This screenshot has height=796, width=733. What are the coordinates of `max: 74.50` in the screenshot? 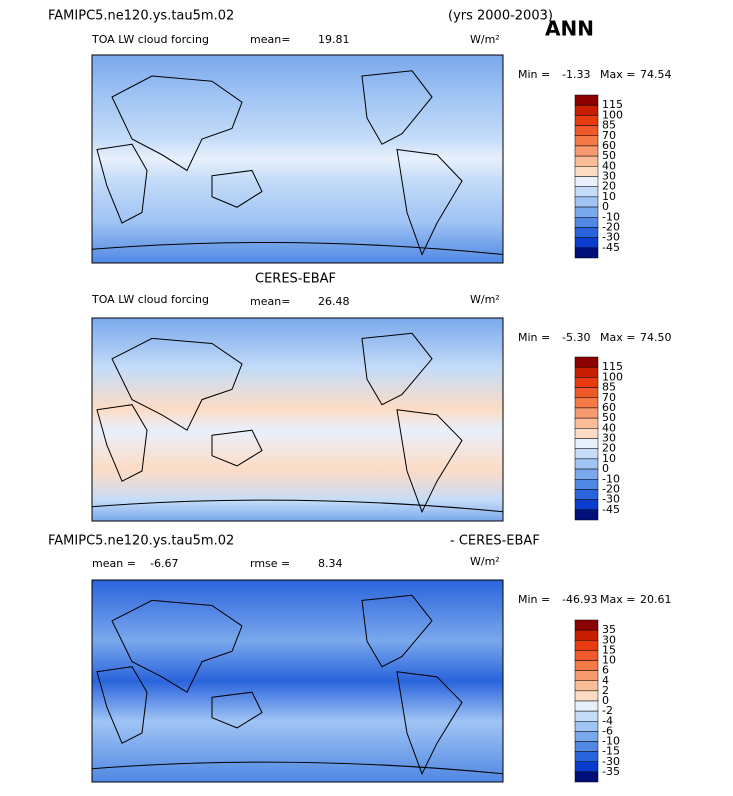 It's located at (656, 337).